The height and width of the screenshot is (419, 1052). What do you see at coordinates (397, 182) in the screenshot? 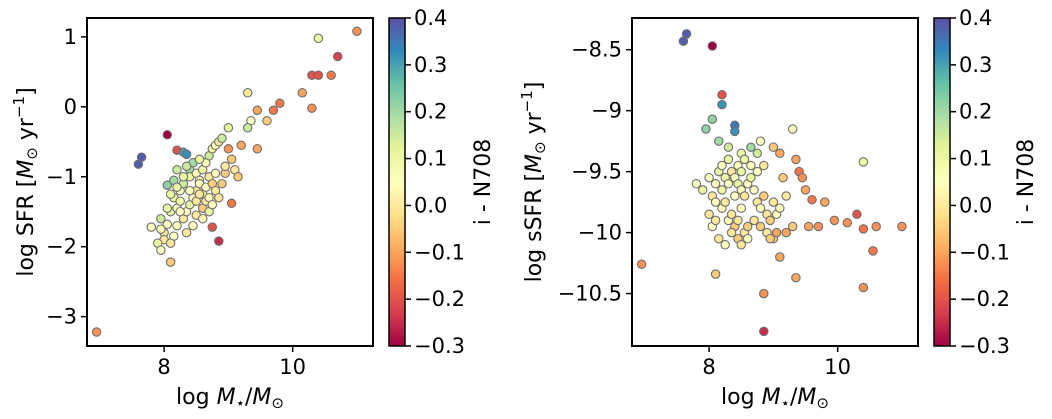
I see `colorbar-gradient-sfr` at bounding box center [397, 182].